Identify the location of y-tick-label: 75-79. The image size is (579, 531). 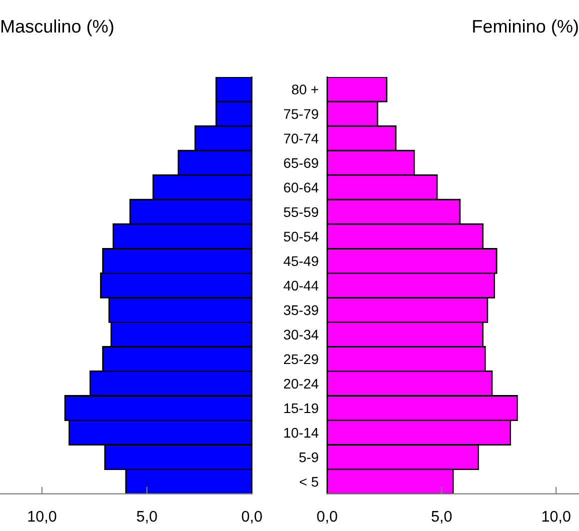
(301, 114).